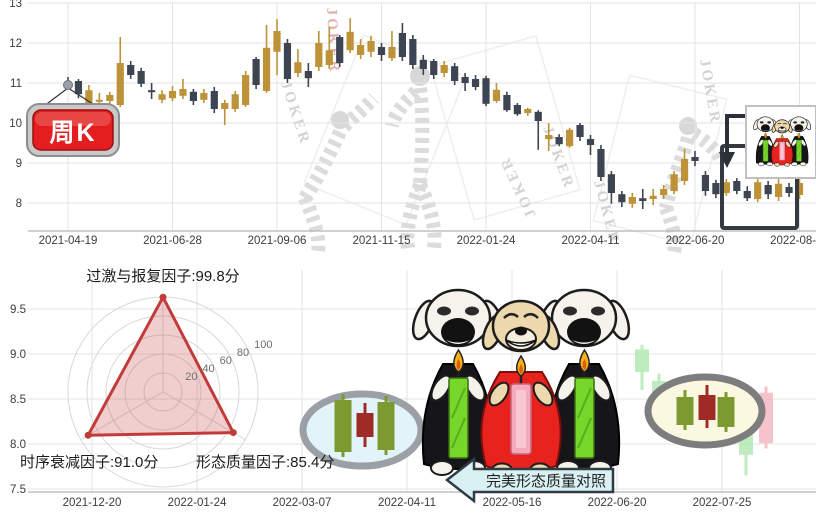  What do you see at coordinates (642, 360) in the screenshot?
I see `faint-candlestick` at bounding box center [642, 360].